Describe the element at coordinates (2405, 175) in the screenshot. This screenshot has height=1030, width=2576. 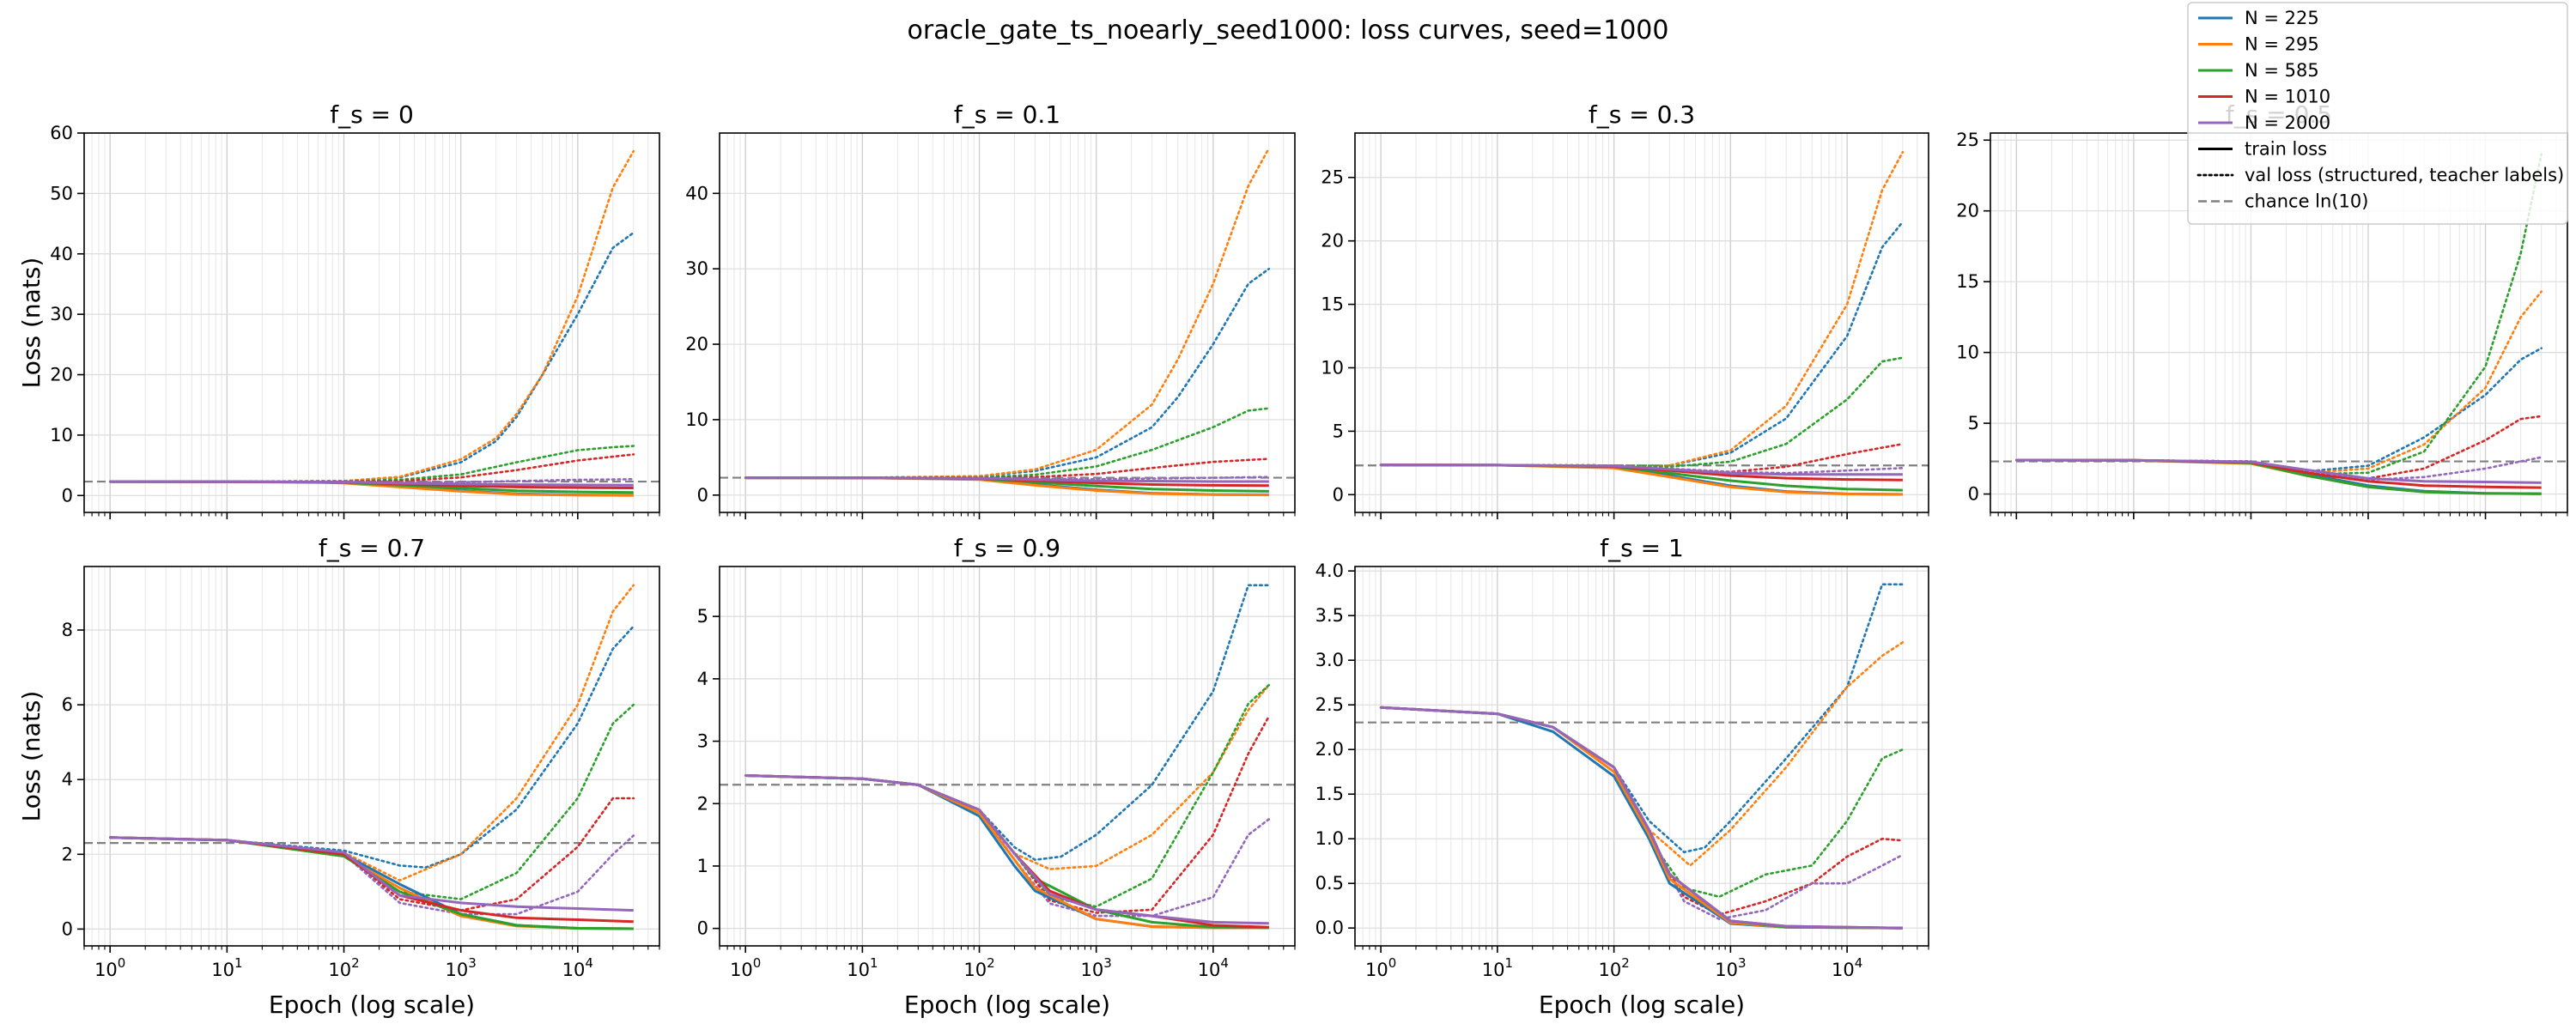
I see `legend-label: val loss (structured, teacher labels)` at that location.